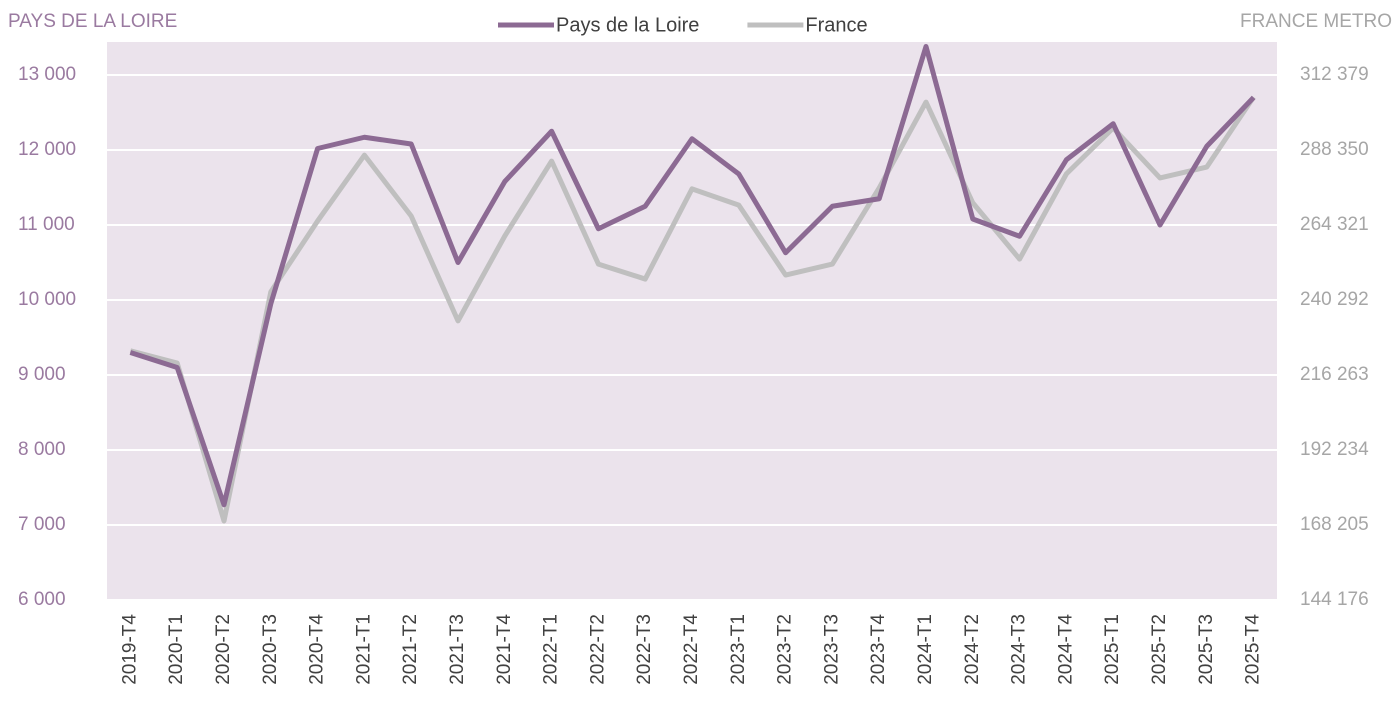 Image resolution: width=1396 pixels, height=704 pixels. What do you see at coordinates (42, 599) in the screenshot?
I see `y-tick-label: 6 000` at bounding box center [42, 599].